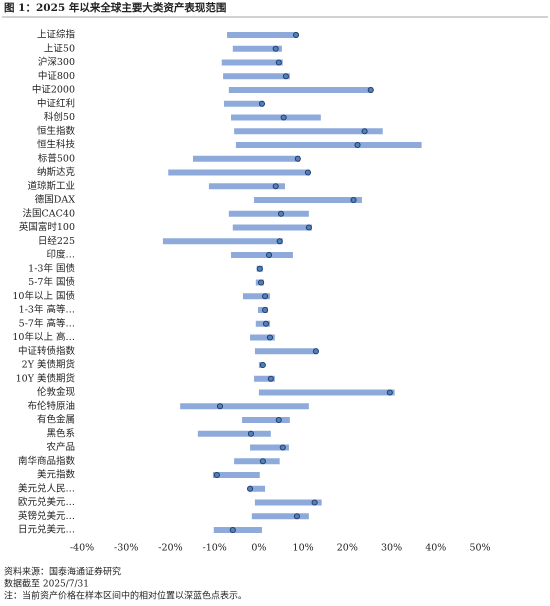 The height and width of the screenshot is (606, 550). I want to click on note: 注：当前资产价格在样本区间中的相对位置以深蓝色点表示。, so click(125, 596).